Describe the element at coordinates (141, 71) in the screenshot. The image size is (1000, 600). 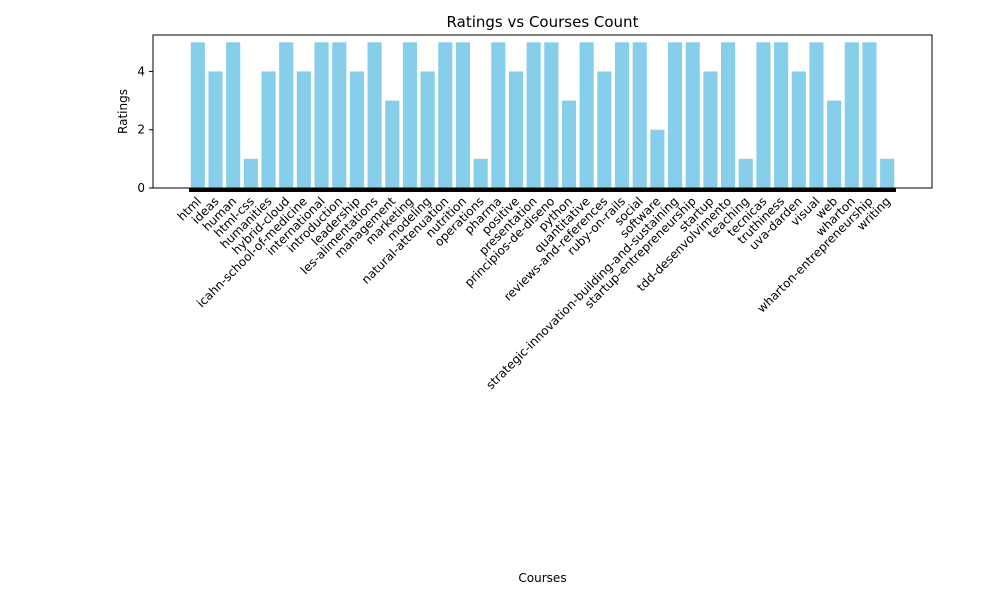
I see `y-tick-label: 4` at that location.